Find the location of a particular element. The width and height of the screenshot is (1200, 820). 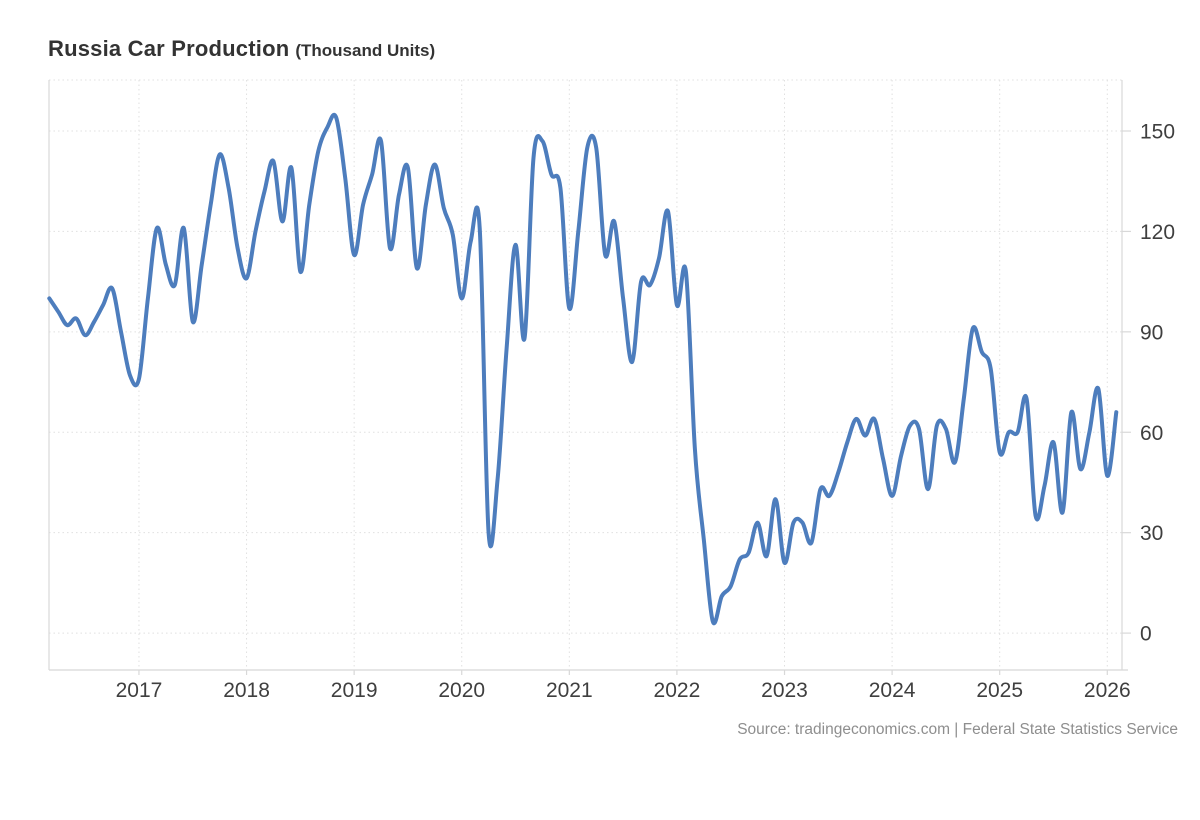

x-tick-label: 2022 is located at coordinates (677, 690).